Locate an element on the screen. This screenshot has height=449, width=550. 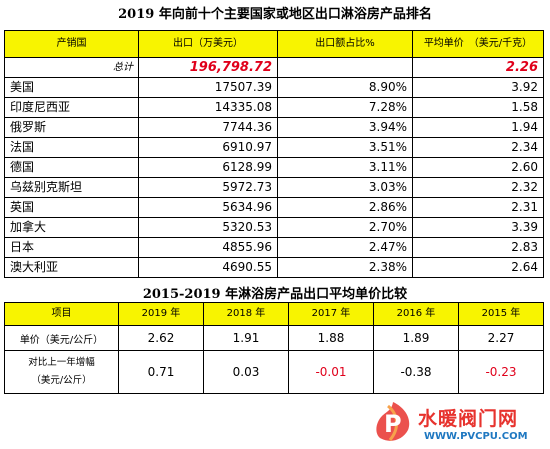
total-share is located at coordinates (345, 67).